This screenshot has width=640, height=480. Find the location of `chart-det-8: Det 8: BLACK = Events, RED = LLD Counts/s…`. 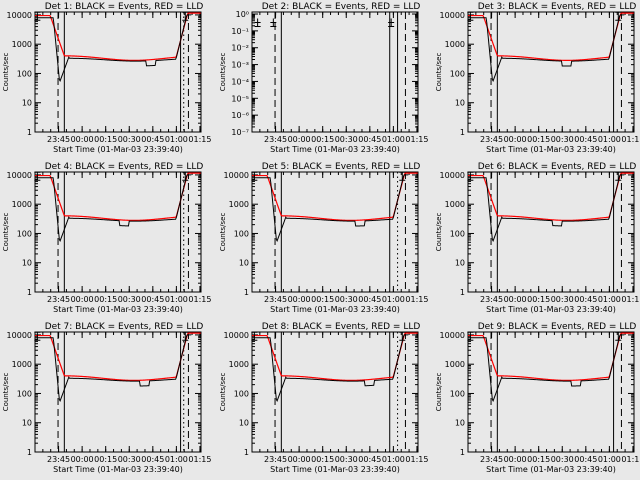

chart-det-8: Det 8: BLACK = Events, RED = LLD Counts/s… is located at coordinates (323, 398).